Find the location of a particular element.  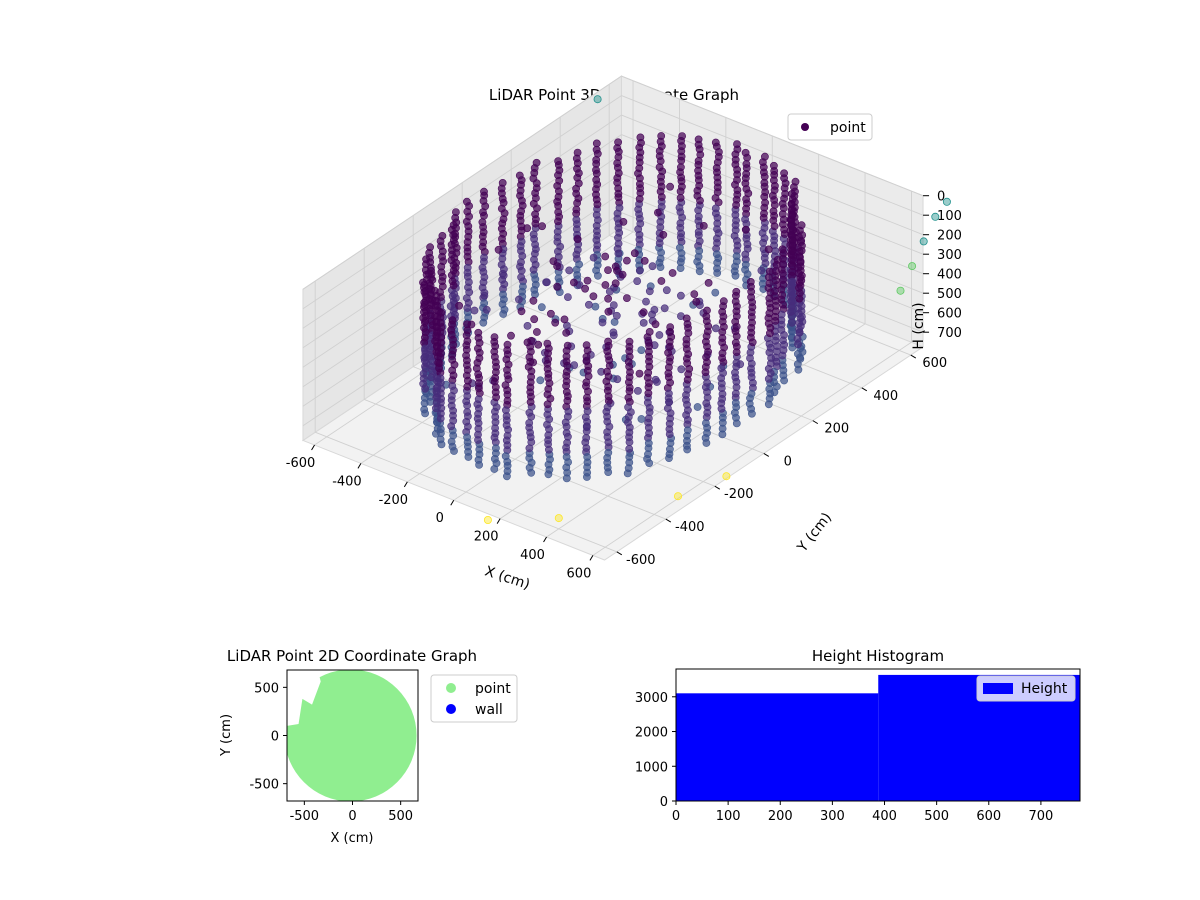

legend-label-height: Height is located at coordinates (1044, 689).